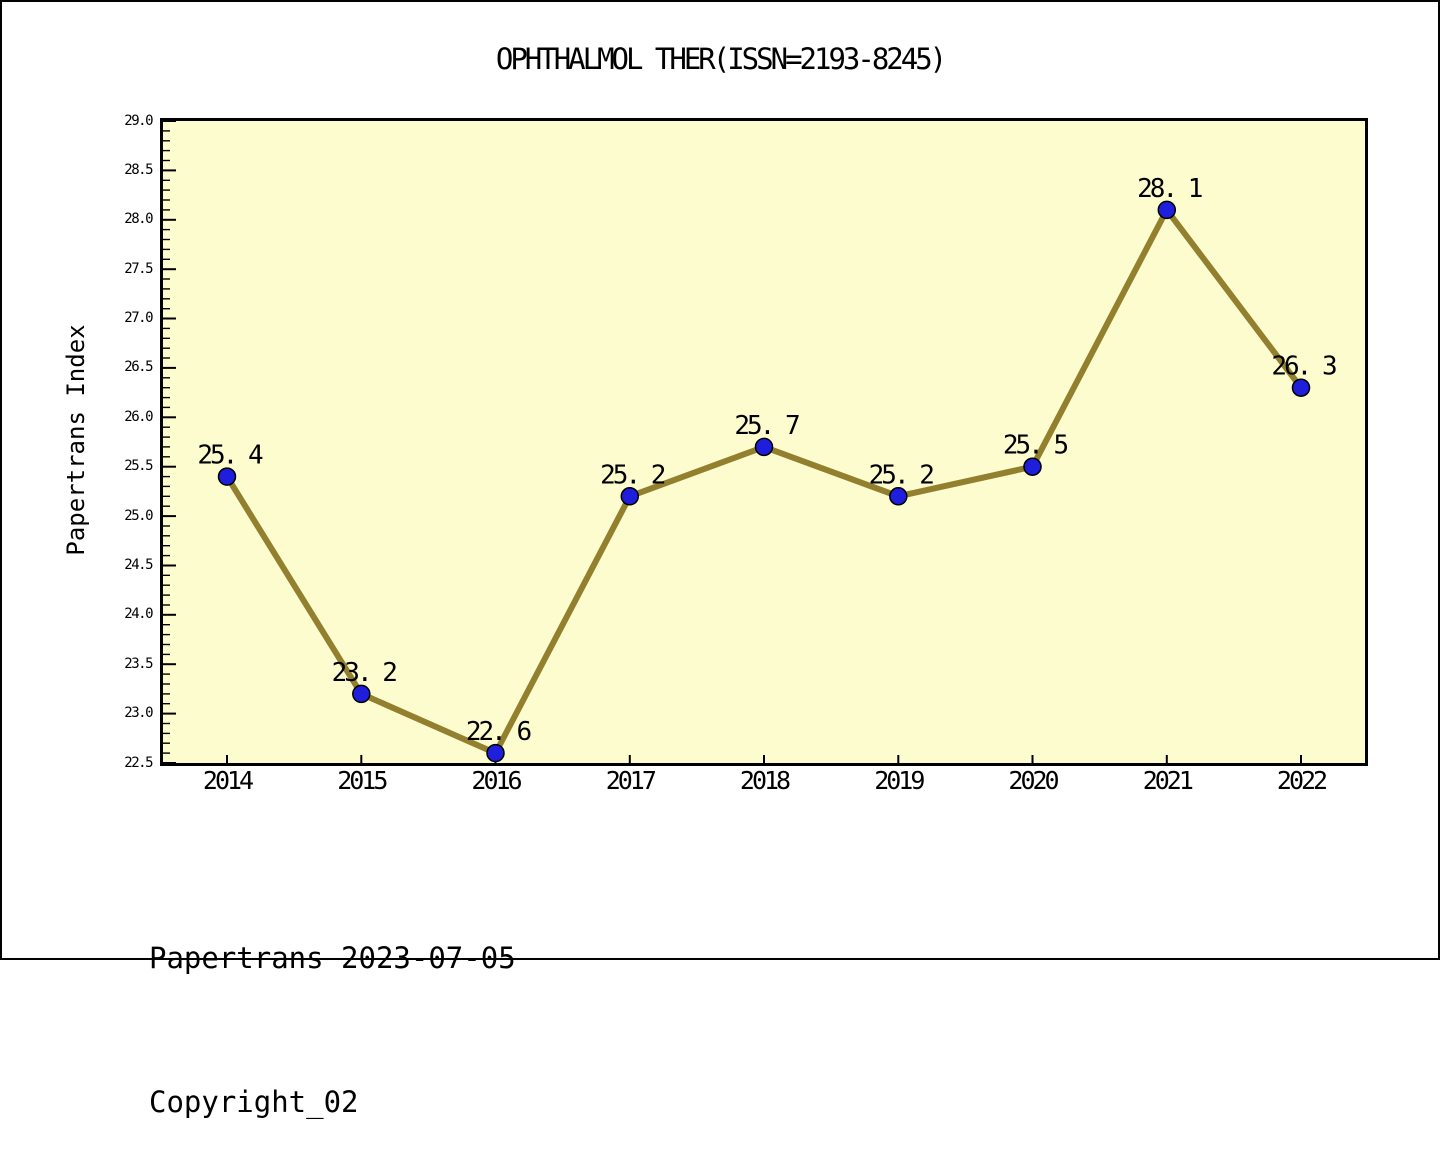  What do you see at coordinates (1168, 780) in the screenshot?
I see `x-tick-label: 2021` at bounding box center [1168, 780].